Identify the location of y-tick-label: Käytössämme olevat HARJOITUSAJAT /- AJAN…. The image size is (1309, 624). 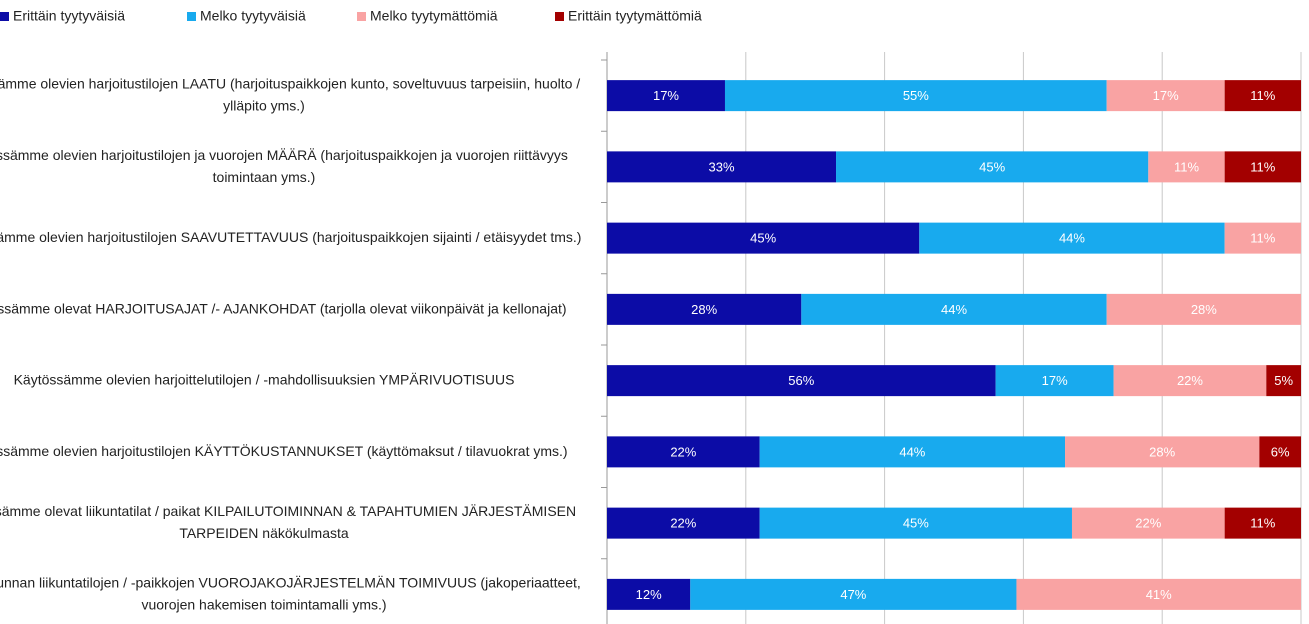
(283, 308).